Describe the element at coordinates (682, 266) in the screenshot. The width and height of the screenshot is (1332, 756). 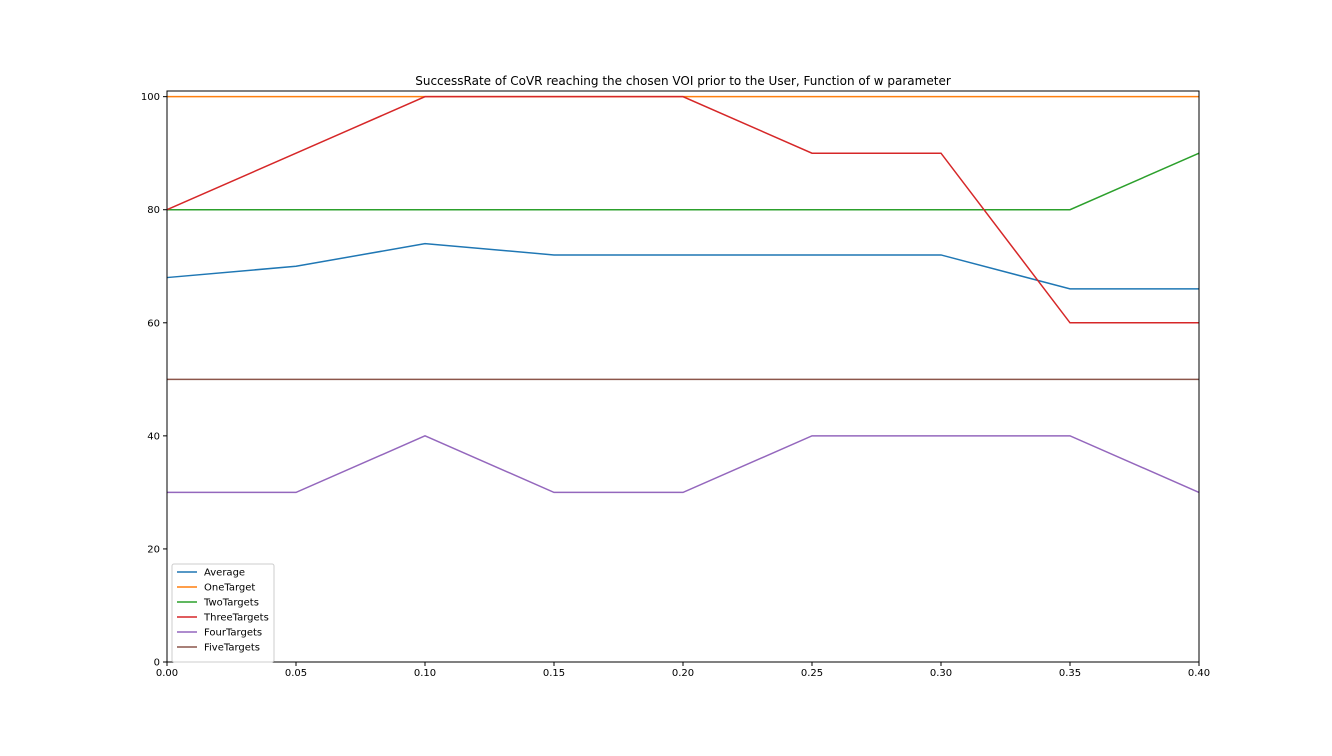
I see `series-line-average` at that location.